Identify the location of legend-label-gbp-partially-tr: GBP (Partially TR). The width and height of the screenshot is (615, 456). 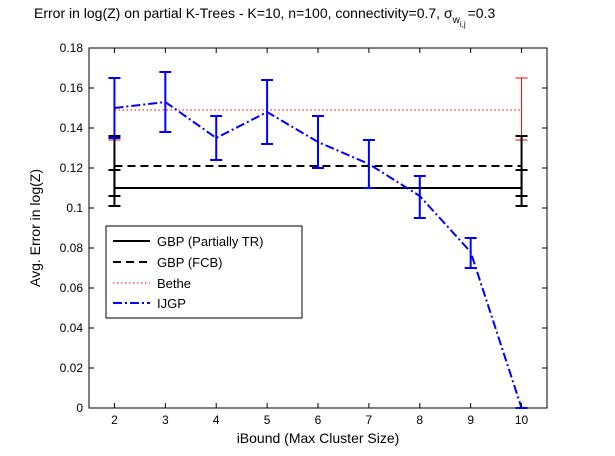
(210, 241).